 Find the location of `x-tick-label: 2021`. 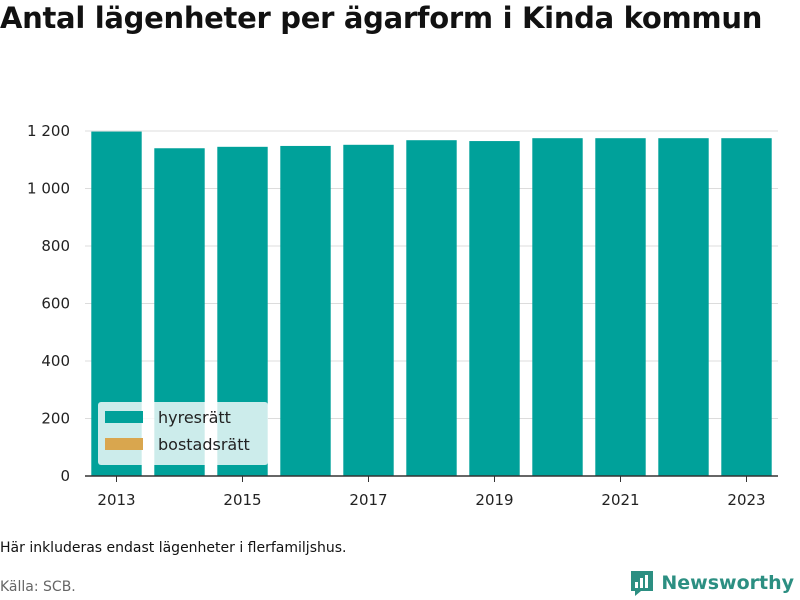

x-tick-label: 2021 is located at coordinates (620, 500).